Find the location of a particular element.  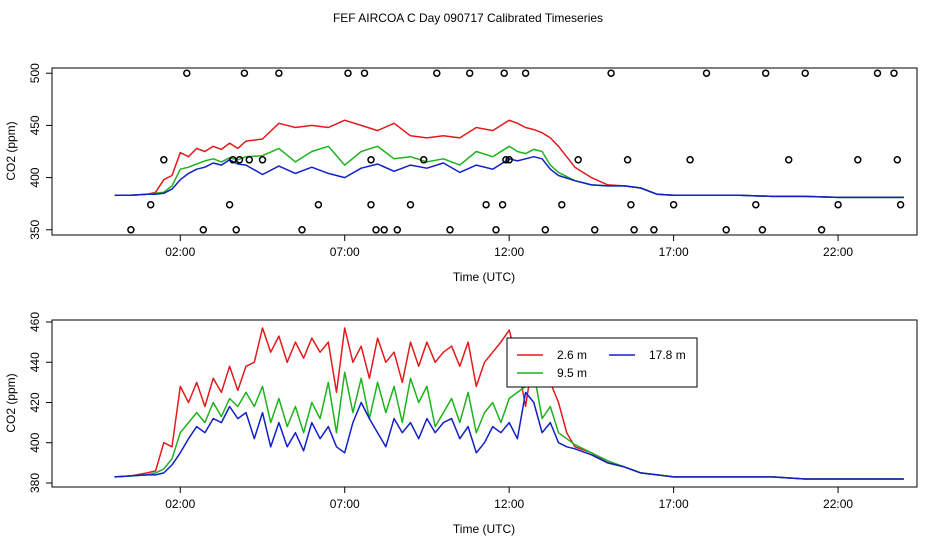

bottom-series-line-17-8-m is located at coordinates (509, 435).